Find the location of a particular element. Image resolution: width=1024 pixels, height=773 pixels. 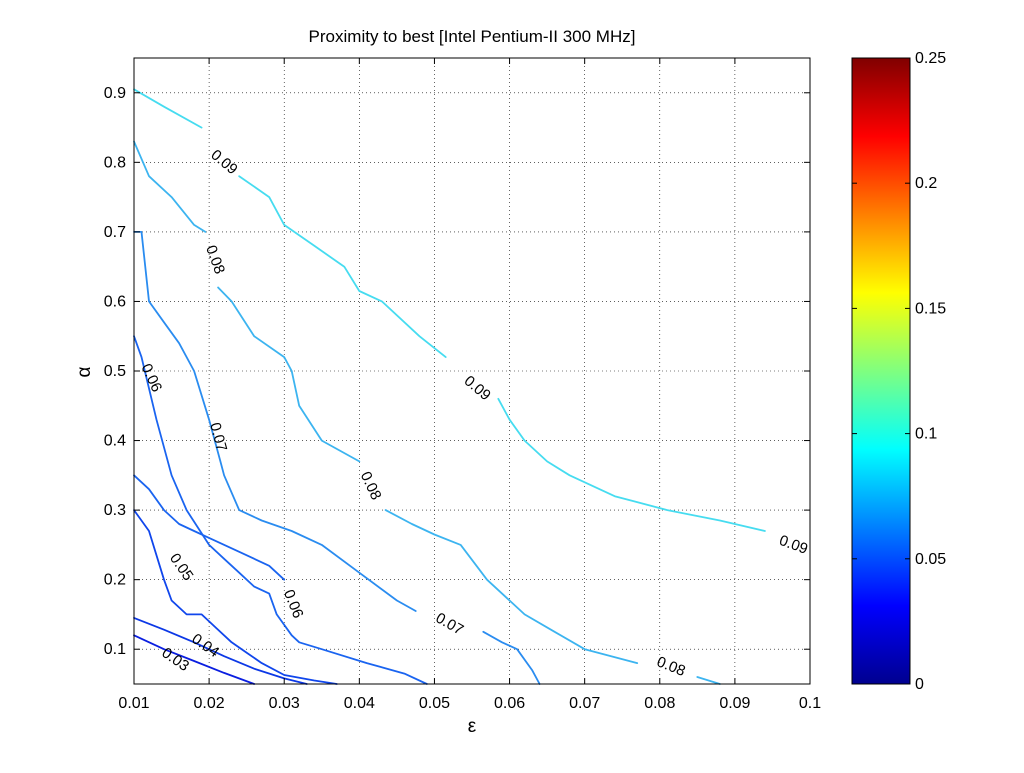

x-tick-label: 0.01 is located at coordinates (133, 703).